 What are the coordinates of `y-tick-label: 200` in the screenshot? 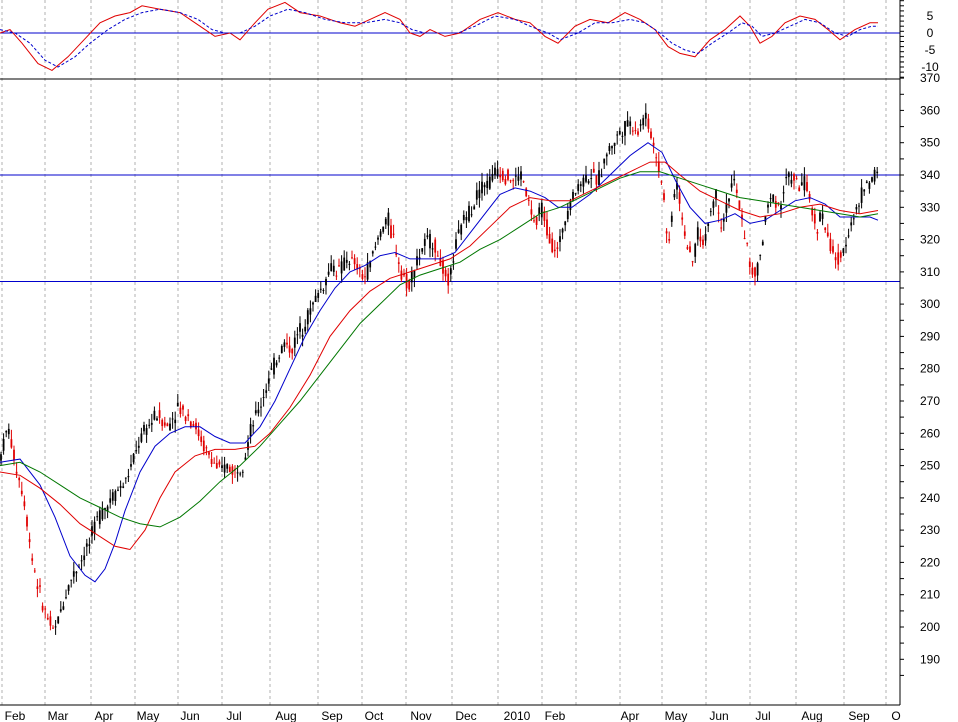 It's located at (930, 627).